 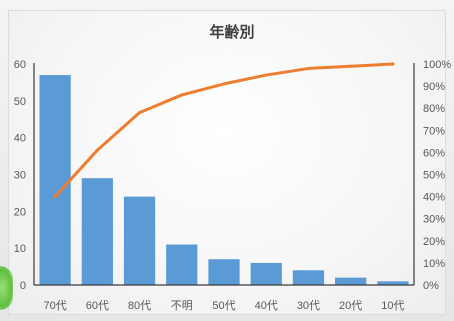 What do you see at coordinates (434, 153) in the screenshot?
I see `y2-tick-label: 60%` at bounding box center [434, 153].